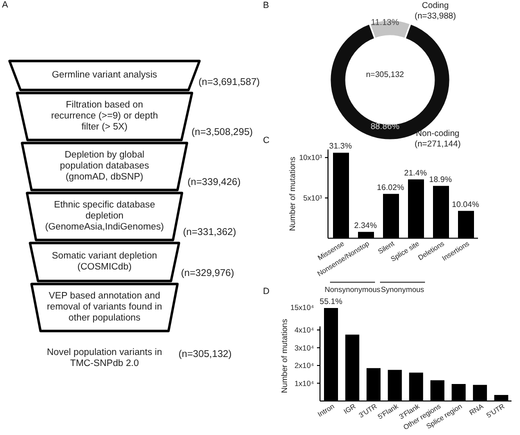  What do you see at coordinates (104, 357) in the screenshot?
I see `category-label: Novel population variants in TMC-SNPdb 2.0` at bounding box center [104, 357].